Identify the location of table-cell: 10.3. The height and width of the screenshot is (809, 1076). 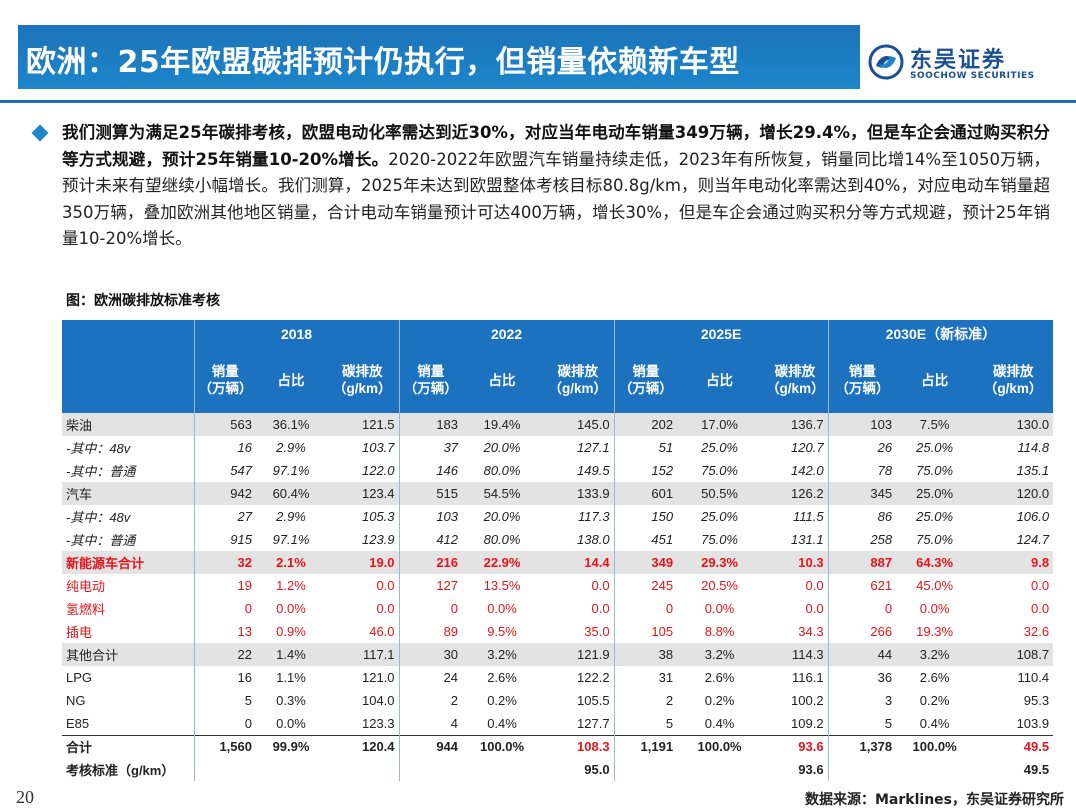
(795, 562).